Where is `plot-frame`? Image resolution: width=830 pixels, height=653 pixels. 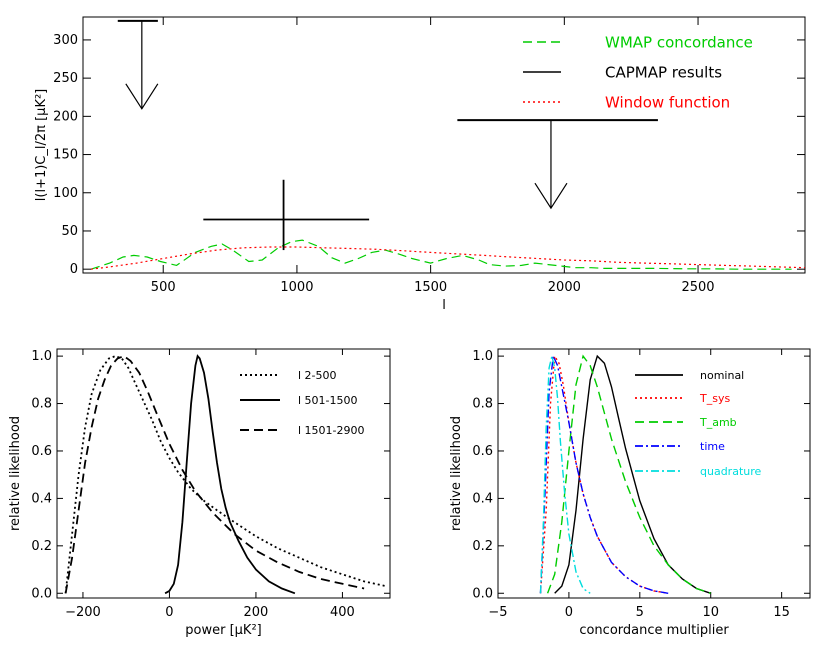 plot-frame is located at coordinates (654, 473).